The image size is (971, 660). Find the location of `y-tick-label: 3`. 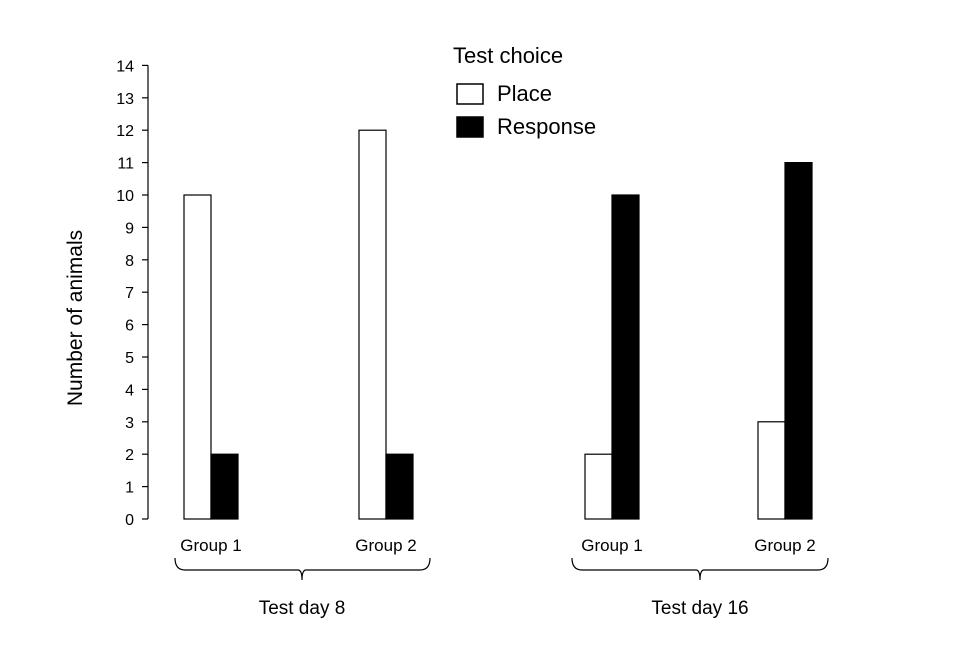

y-tick-label: 3 is located at coordinates (129, 423).